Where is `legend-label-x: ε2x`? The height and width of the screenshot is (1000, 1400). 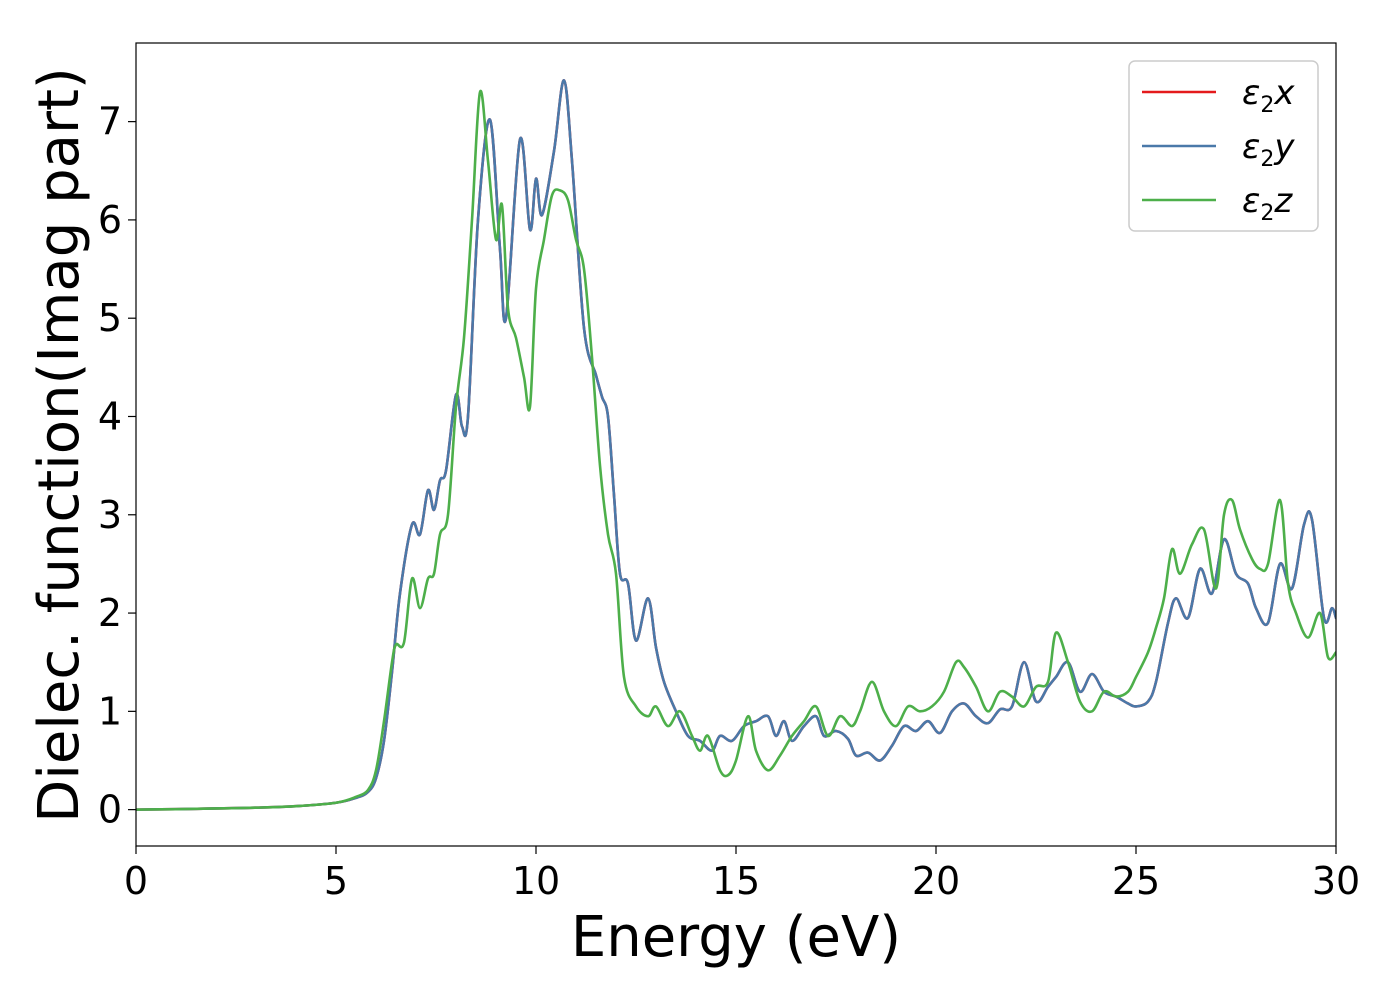
legend-label-x: ε2x is located at coordinates (1268, 95).